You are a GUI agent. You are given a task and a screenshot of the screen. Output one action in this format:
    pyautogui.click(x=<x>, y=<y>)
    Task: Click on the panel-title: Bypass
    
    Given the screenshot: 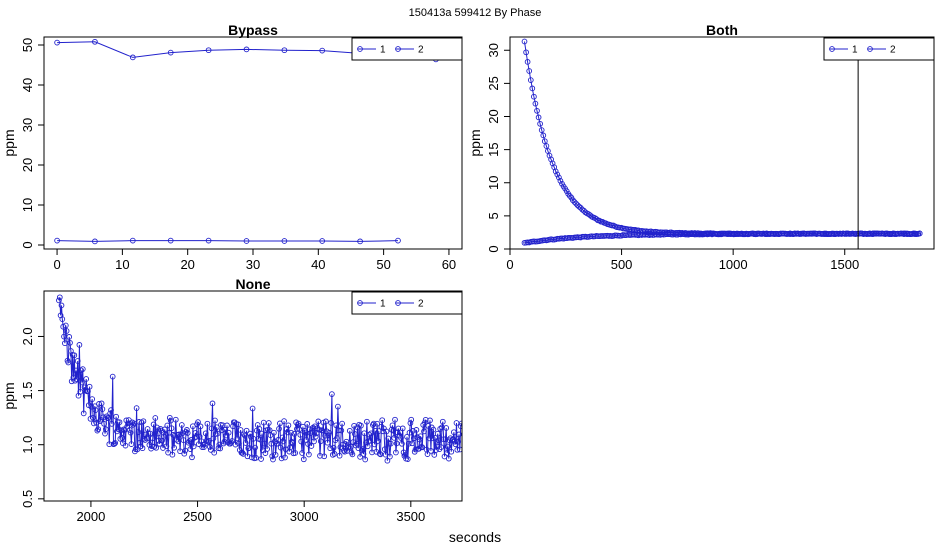 What is the action you would take?
    pyautogui.click(x=253, y=30)
    